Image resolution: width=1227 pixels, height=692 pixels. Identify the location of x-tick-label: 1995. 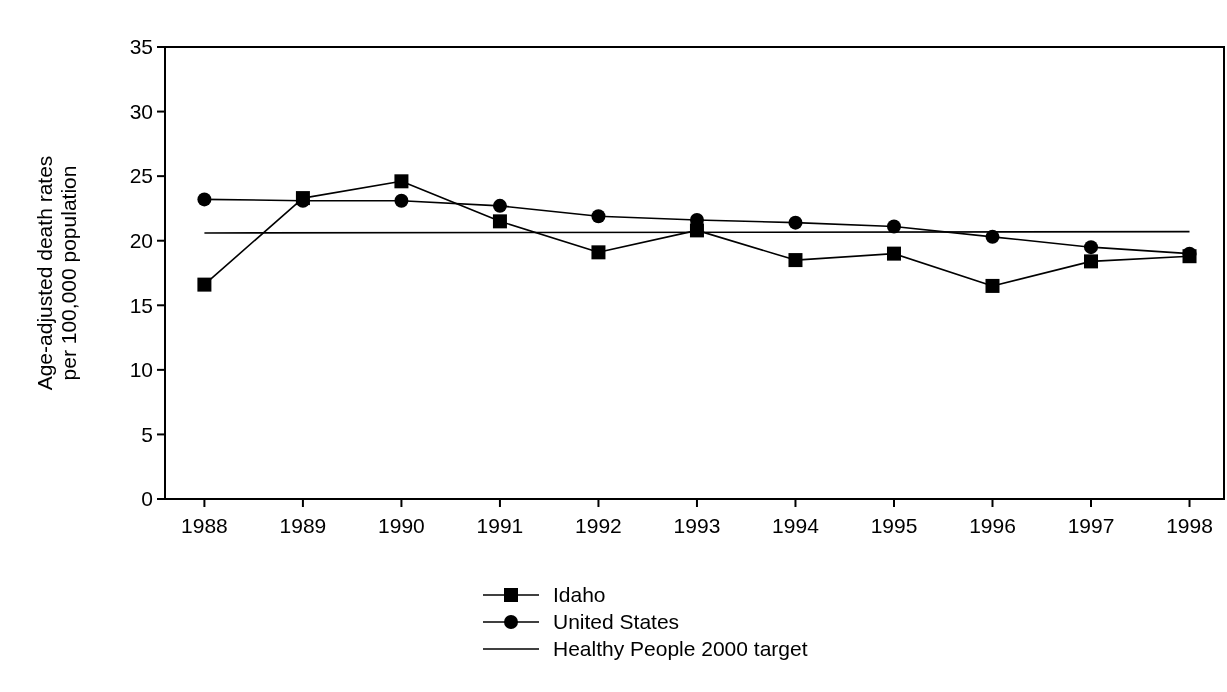
(894, 525).